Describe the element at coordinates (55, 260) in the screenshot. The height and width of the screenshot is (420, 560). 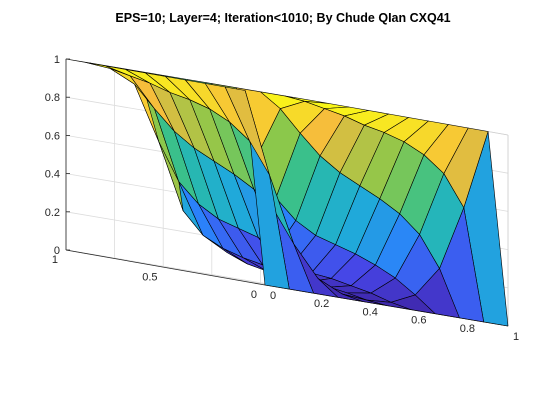
I see `y-tick-label-2: 1` at that location.